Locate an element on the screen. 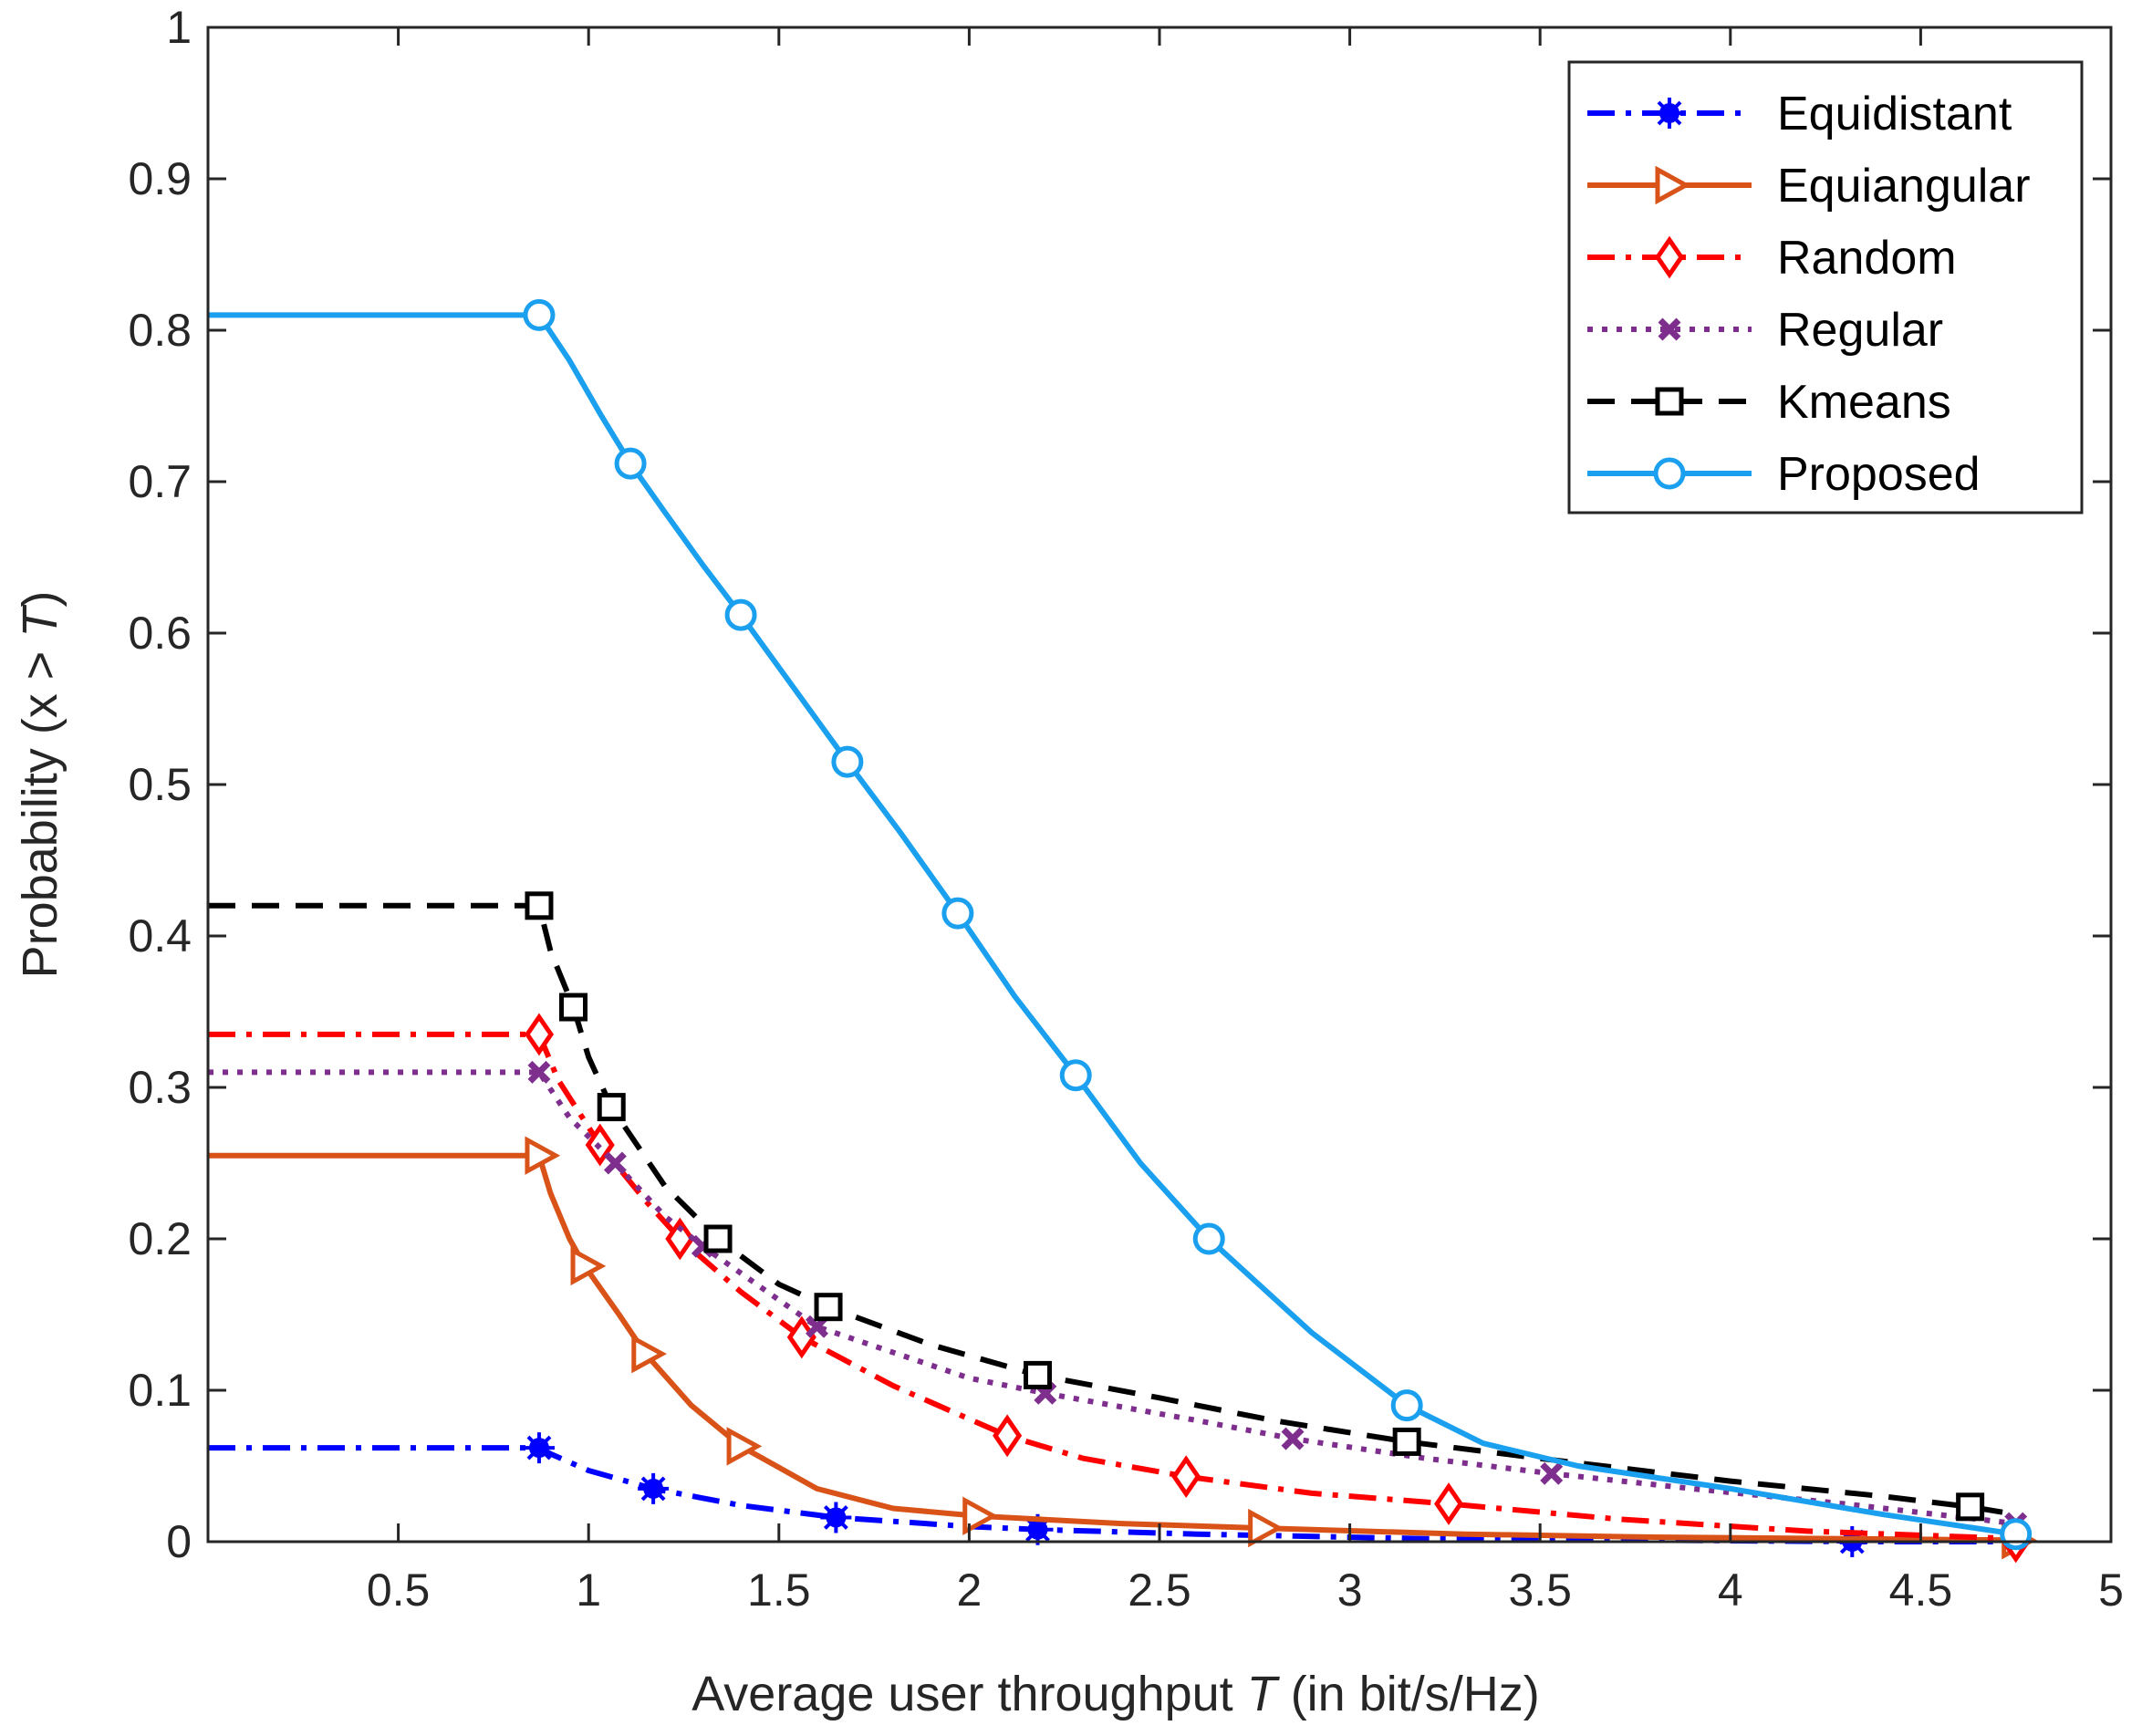  y-tick-label: 0.5 is located at coordinates (160, 784).